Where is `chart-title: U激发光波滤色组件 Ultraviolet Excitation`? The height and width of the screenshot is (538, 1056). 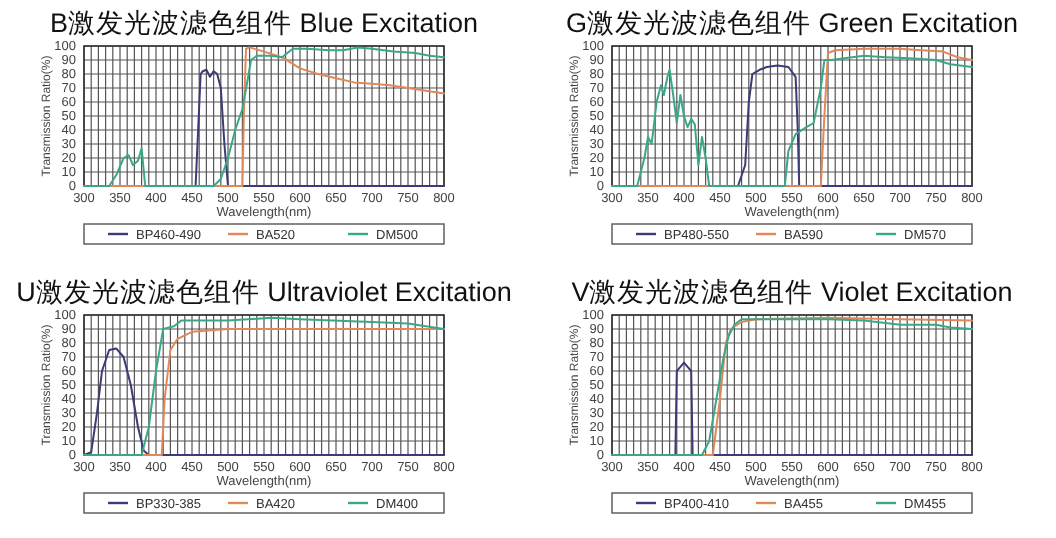 chart-title: U激发光波滤色组件 Ultraviolet Excitation is located at coordinates (264, 292).